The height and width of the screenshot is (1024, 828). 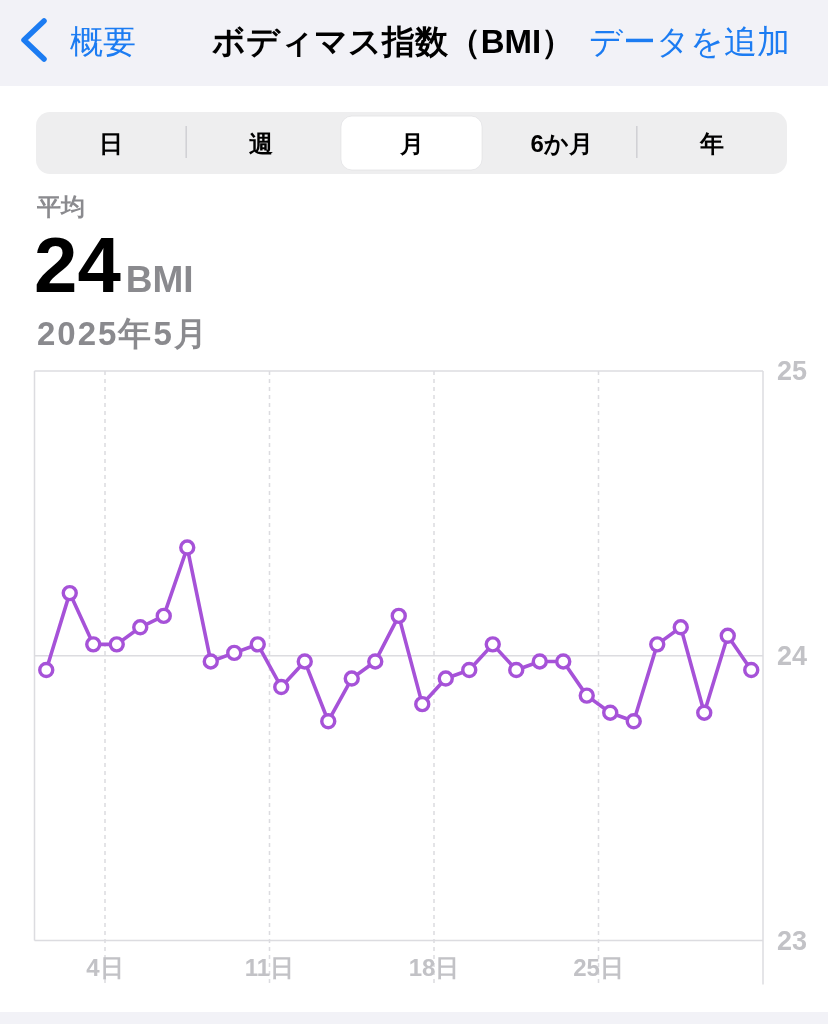 What do you see at coordinates (393, 41) in the screenshot?
I see `title: ボディマス指数（BMI）` at bounding box center [393, 41].